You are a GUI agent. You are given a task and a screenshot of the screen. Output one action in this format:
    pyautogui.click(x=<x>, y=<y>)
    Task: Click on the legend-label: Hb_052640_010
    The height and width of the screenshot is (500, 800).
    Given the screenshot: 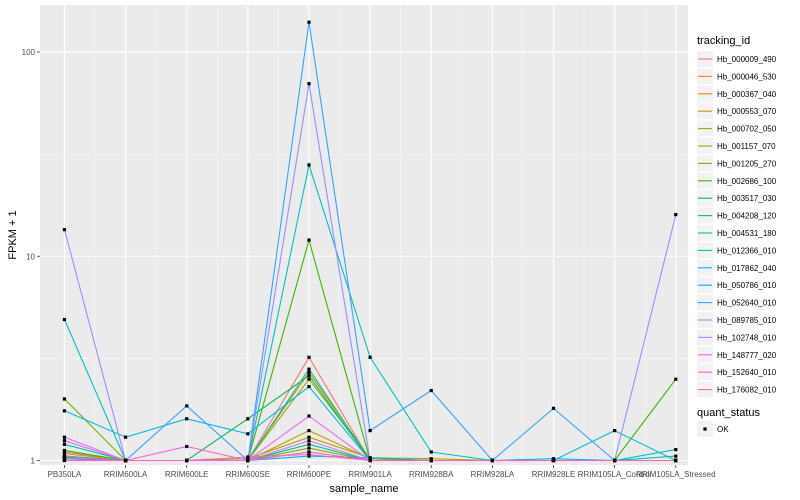 What is the action you would take?
    pyautogui.click(x=747, y=303)
    